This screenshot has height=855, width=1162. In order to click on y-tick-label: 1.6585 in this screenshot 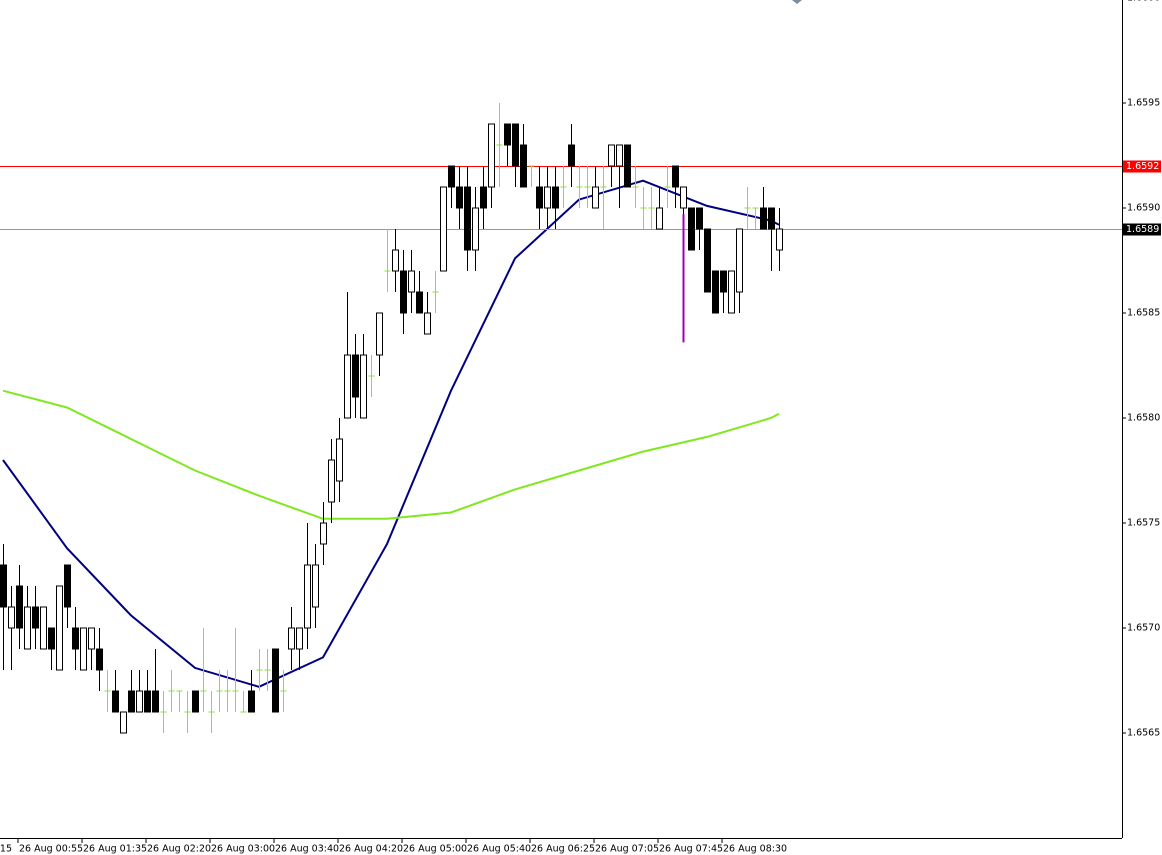, I will do `click(1143, 313)`.